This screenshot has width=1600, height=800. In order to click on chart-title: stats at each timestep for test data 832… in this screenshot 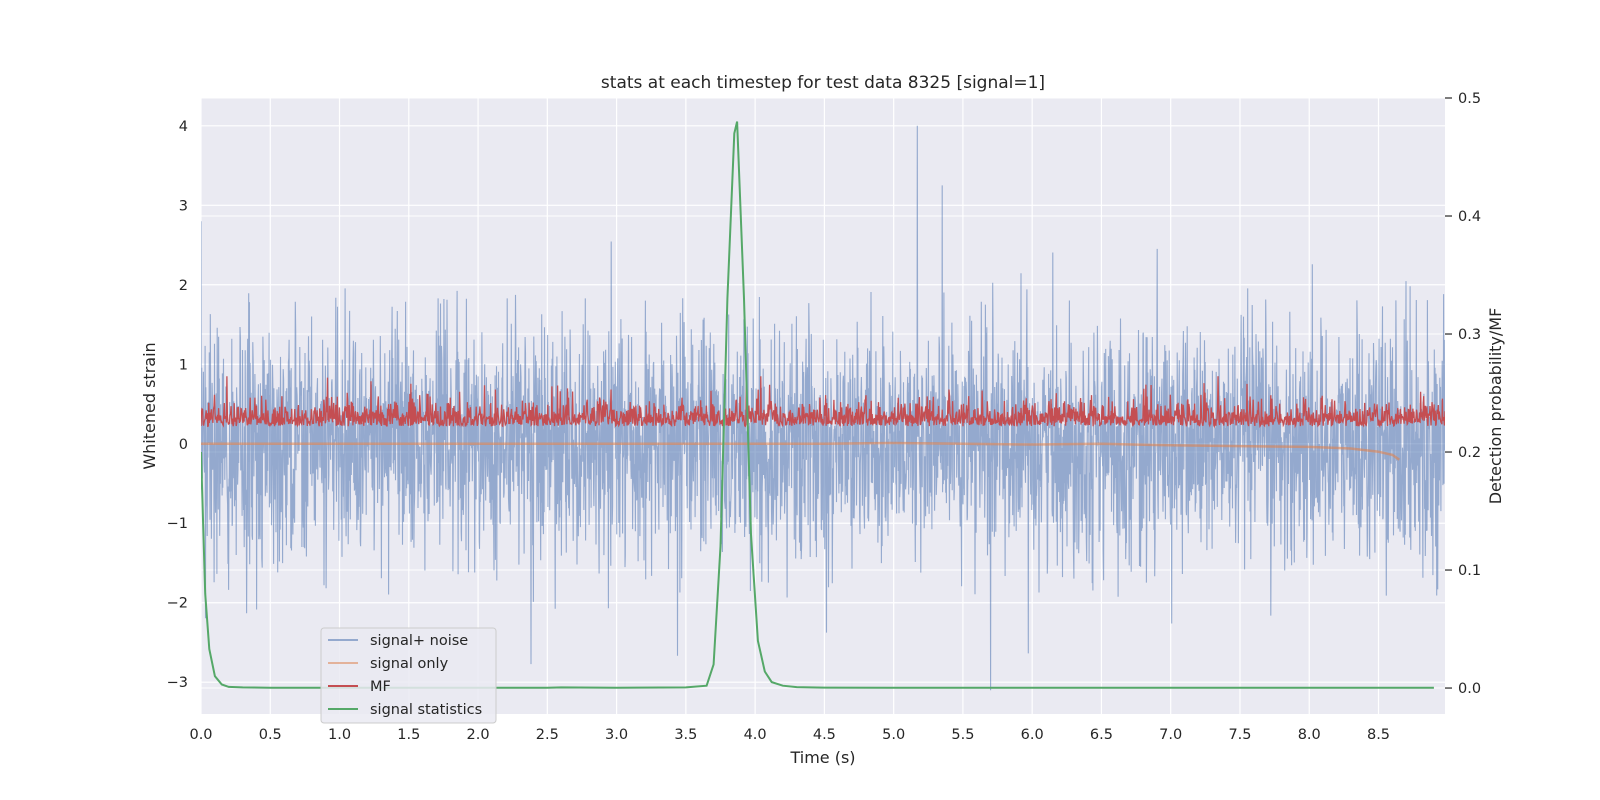, I will do `click(823, 83)`.